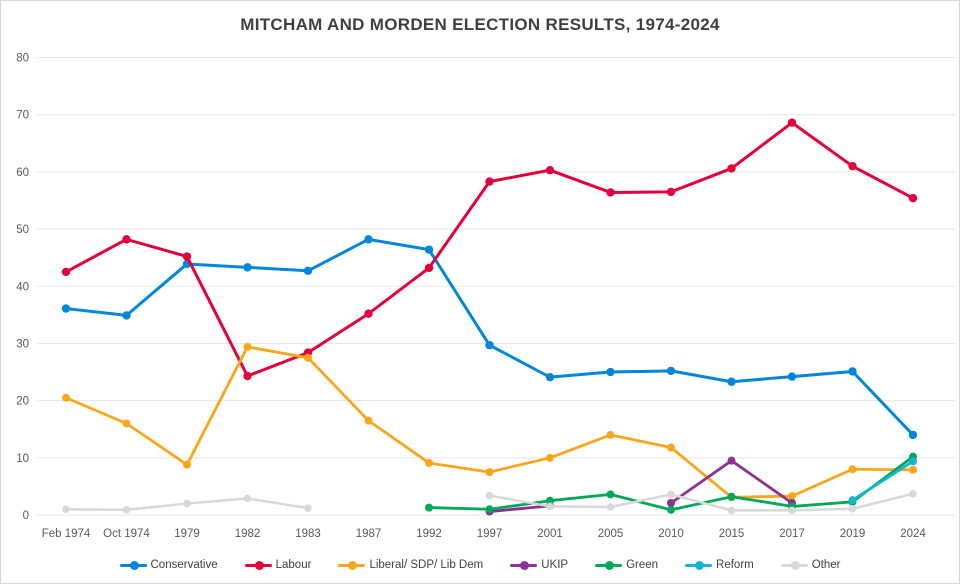 The height and width of the screenshot is (584, 960). What do you see at coordinates (550, 377) in the screenshot?
I see `point-conservative-2001` at bounding box center [550, 377].